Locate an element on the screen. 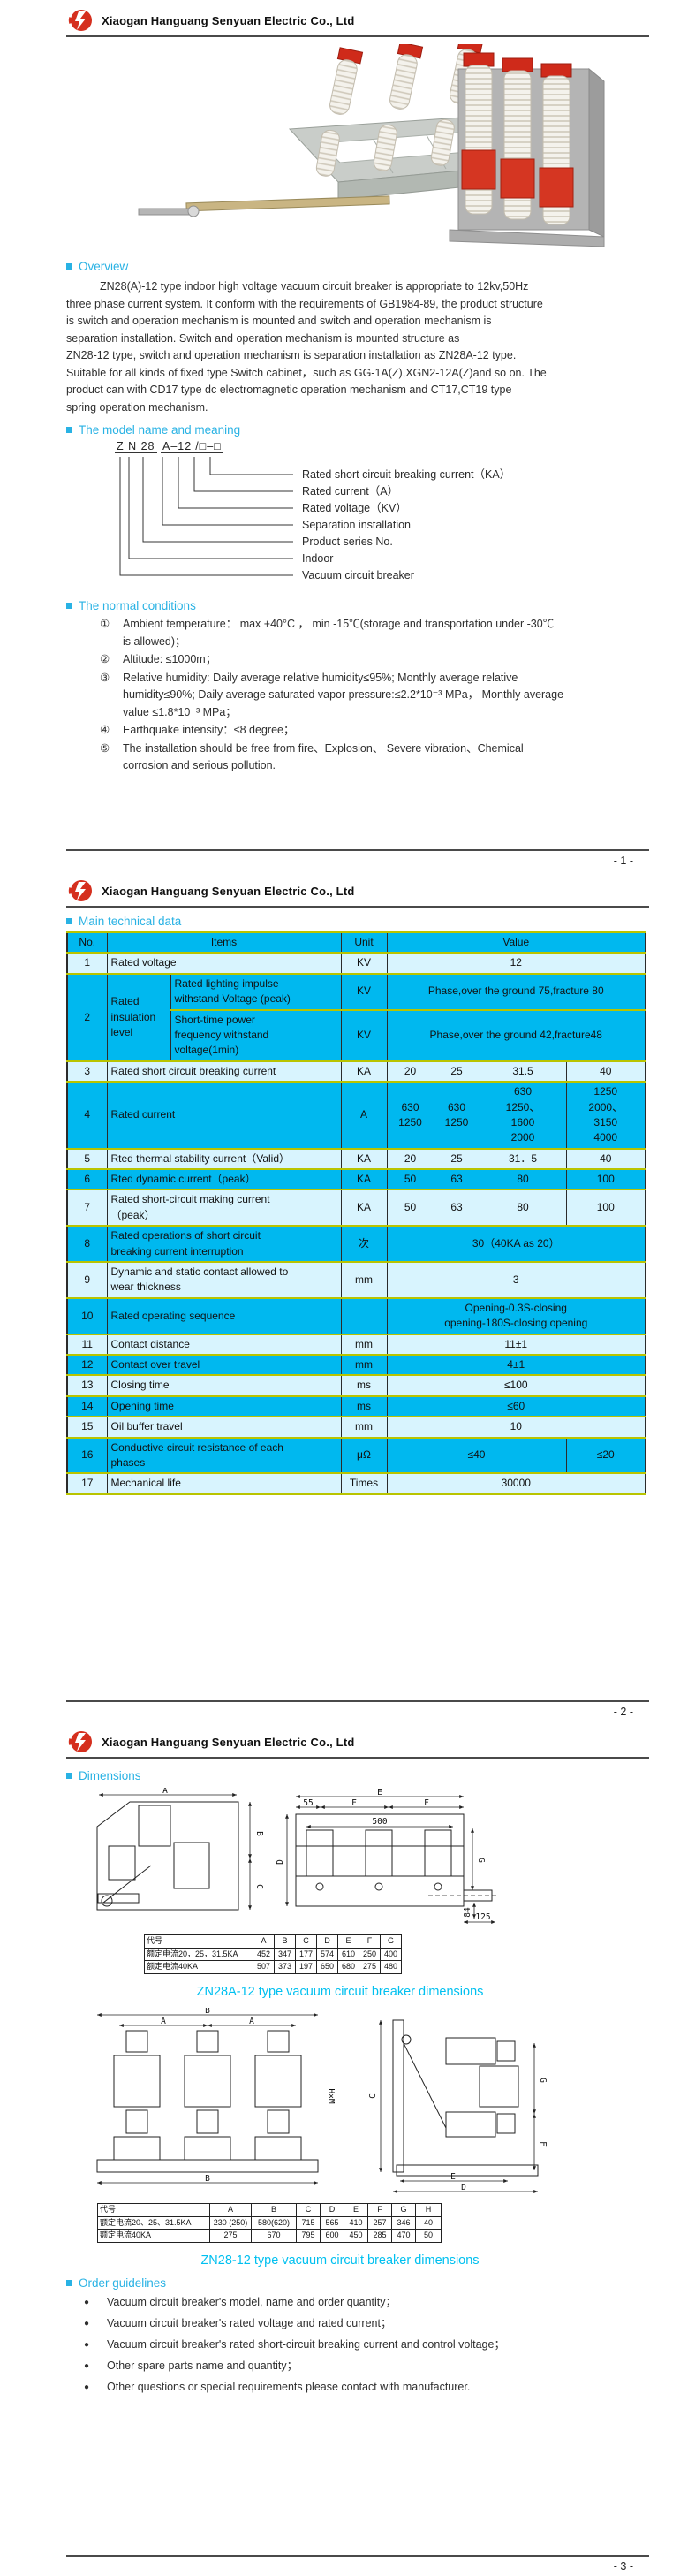 The width and height of the screenshot is (680, 2576). tech-data-title: Main technical data is located at coordinates (130, 922).